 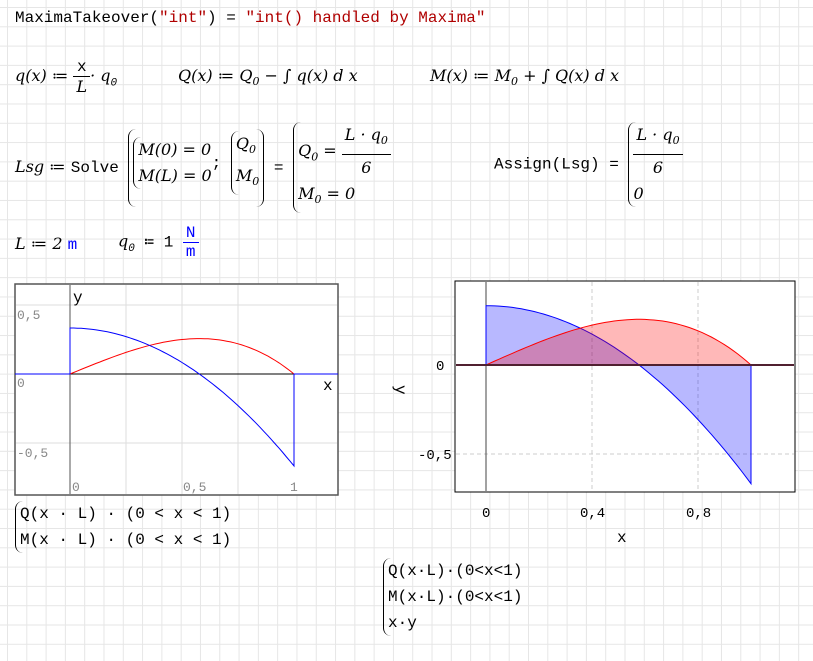 I want to click on assign-expression: Assign(Lsg) = L · q0 6 0, so click(x=588, y=165).